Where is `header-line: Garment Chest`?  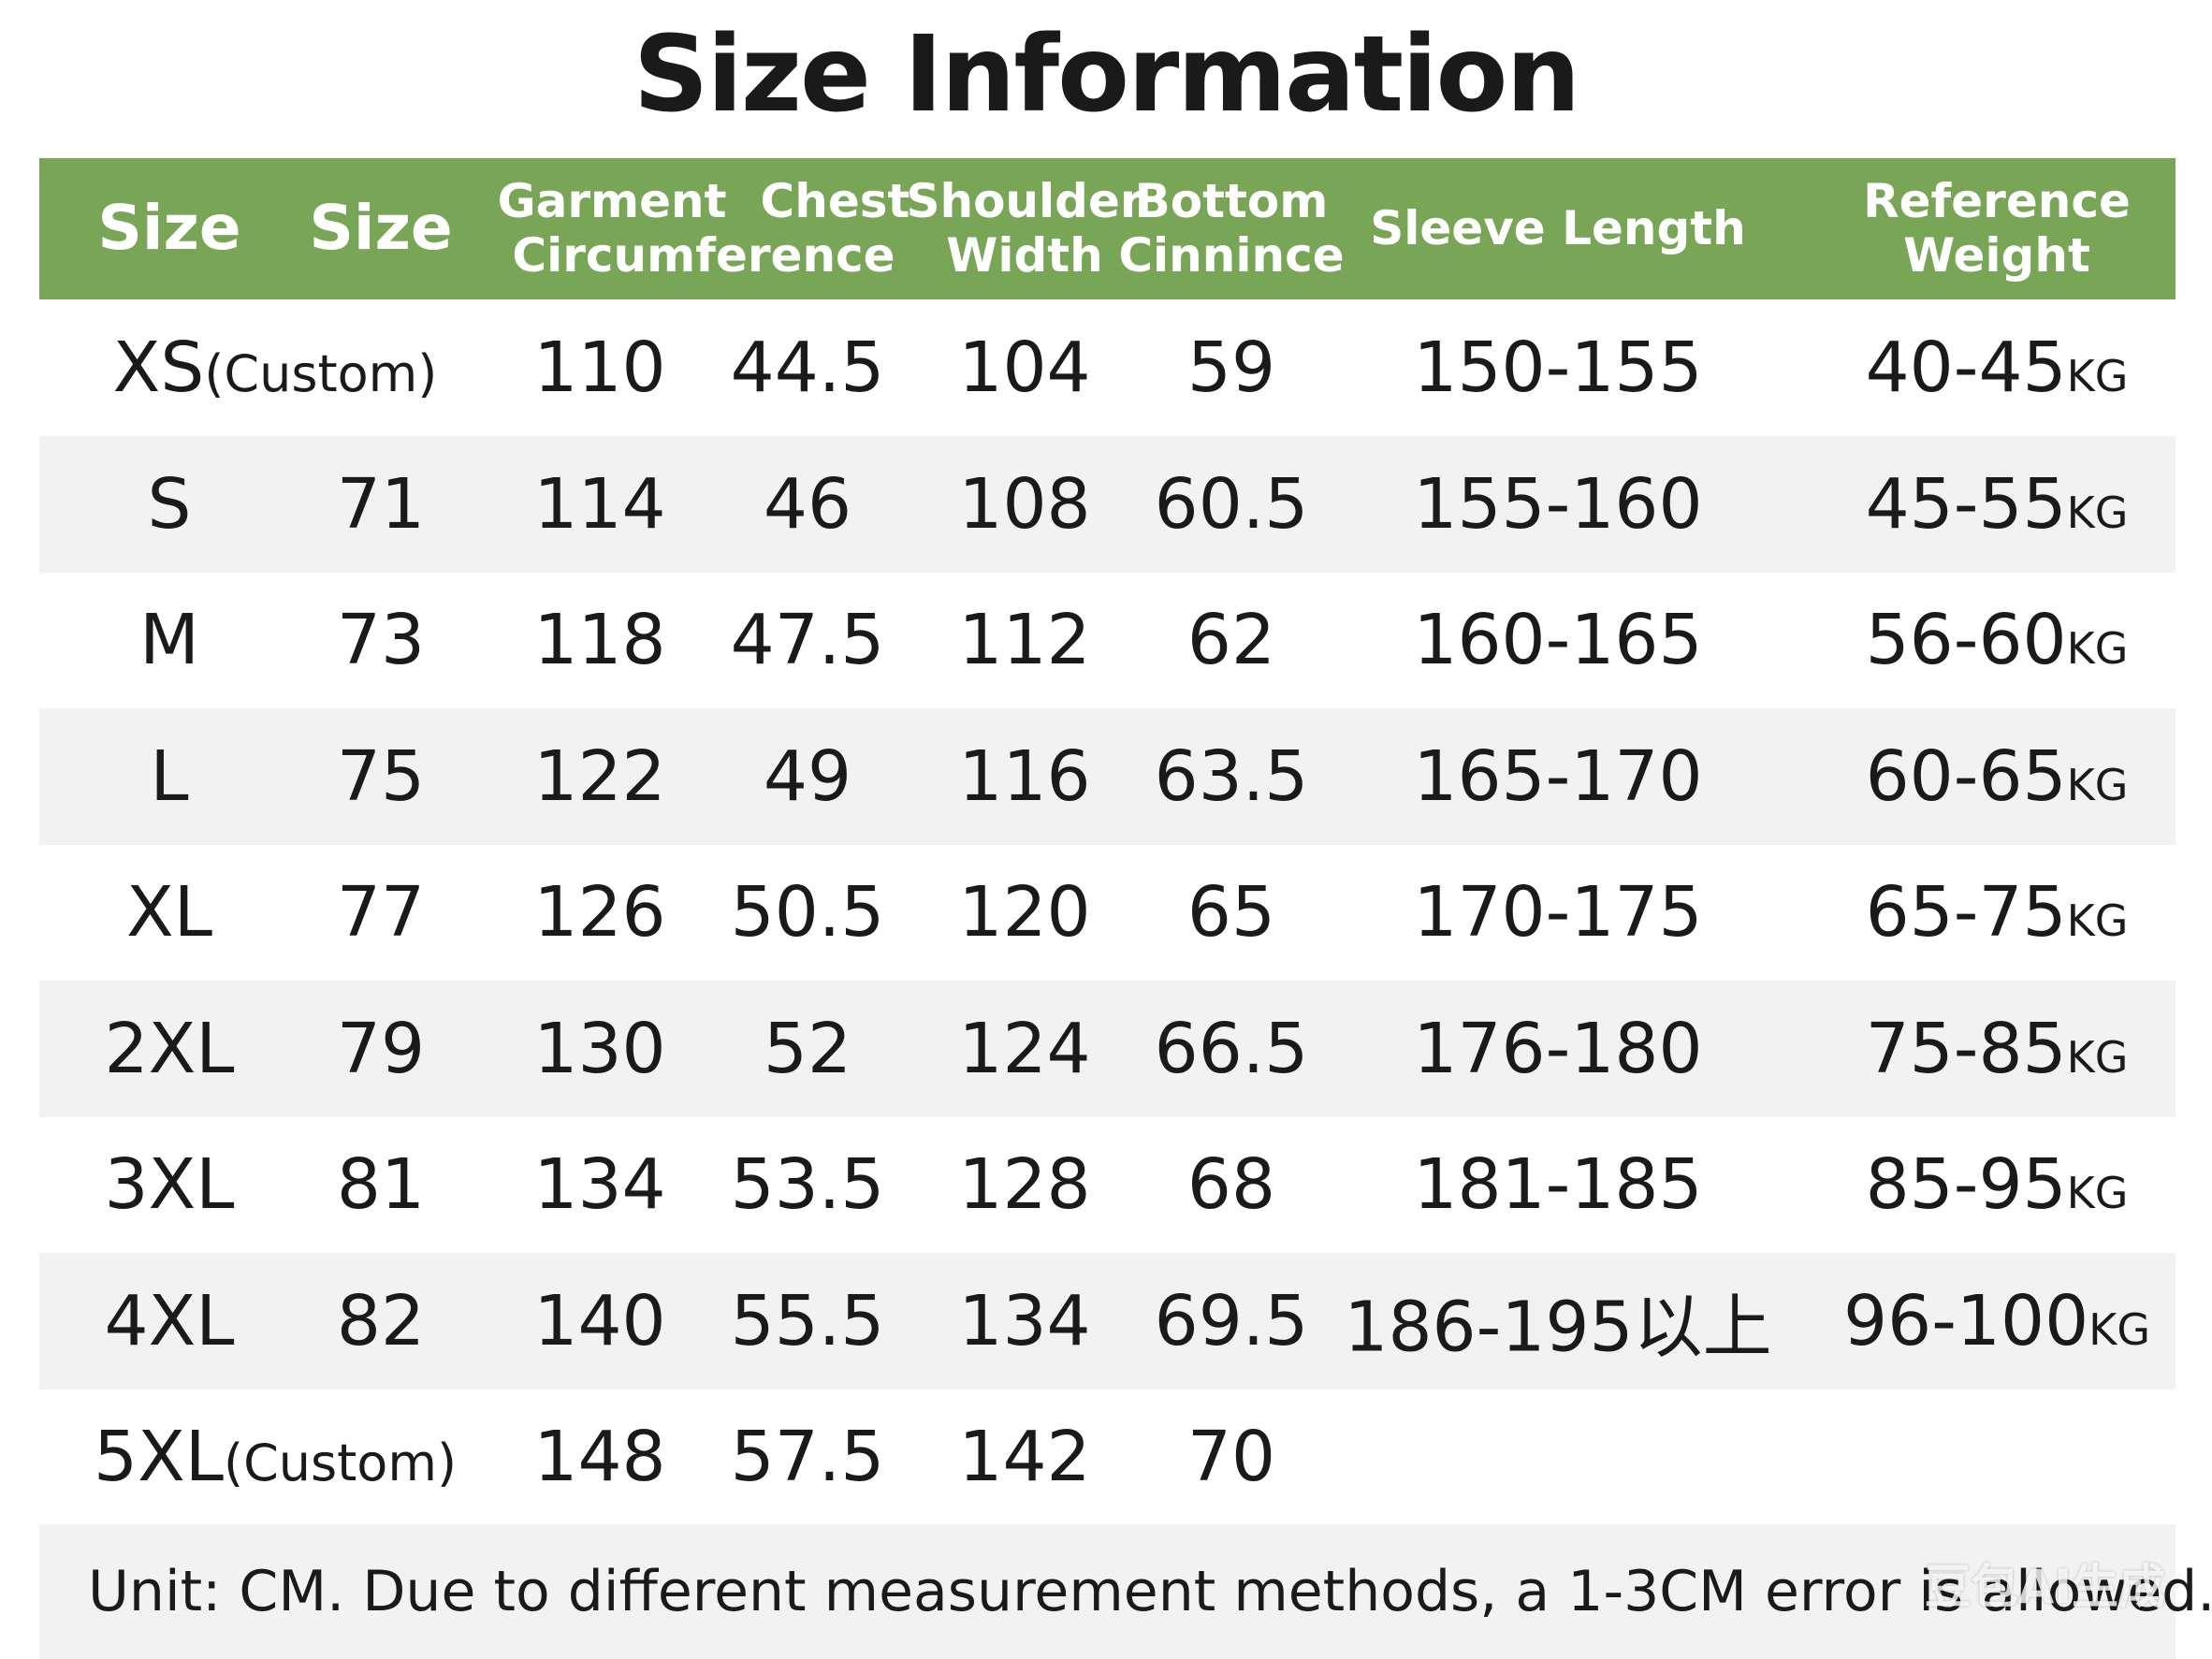
header-line: Garment Chest is located at coordinates (704, 201).